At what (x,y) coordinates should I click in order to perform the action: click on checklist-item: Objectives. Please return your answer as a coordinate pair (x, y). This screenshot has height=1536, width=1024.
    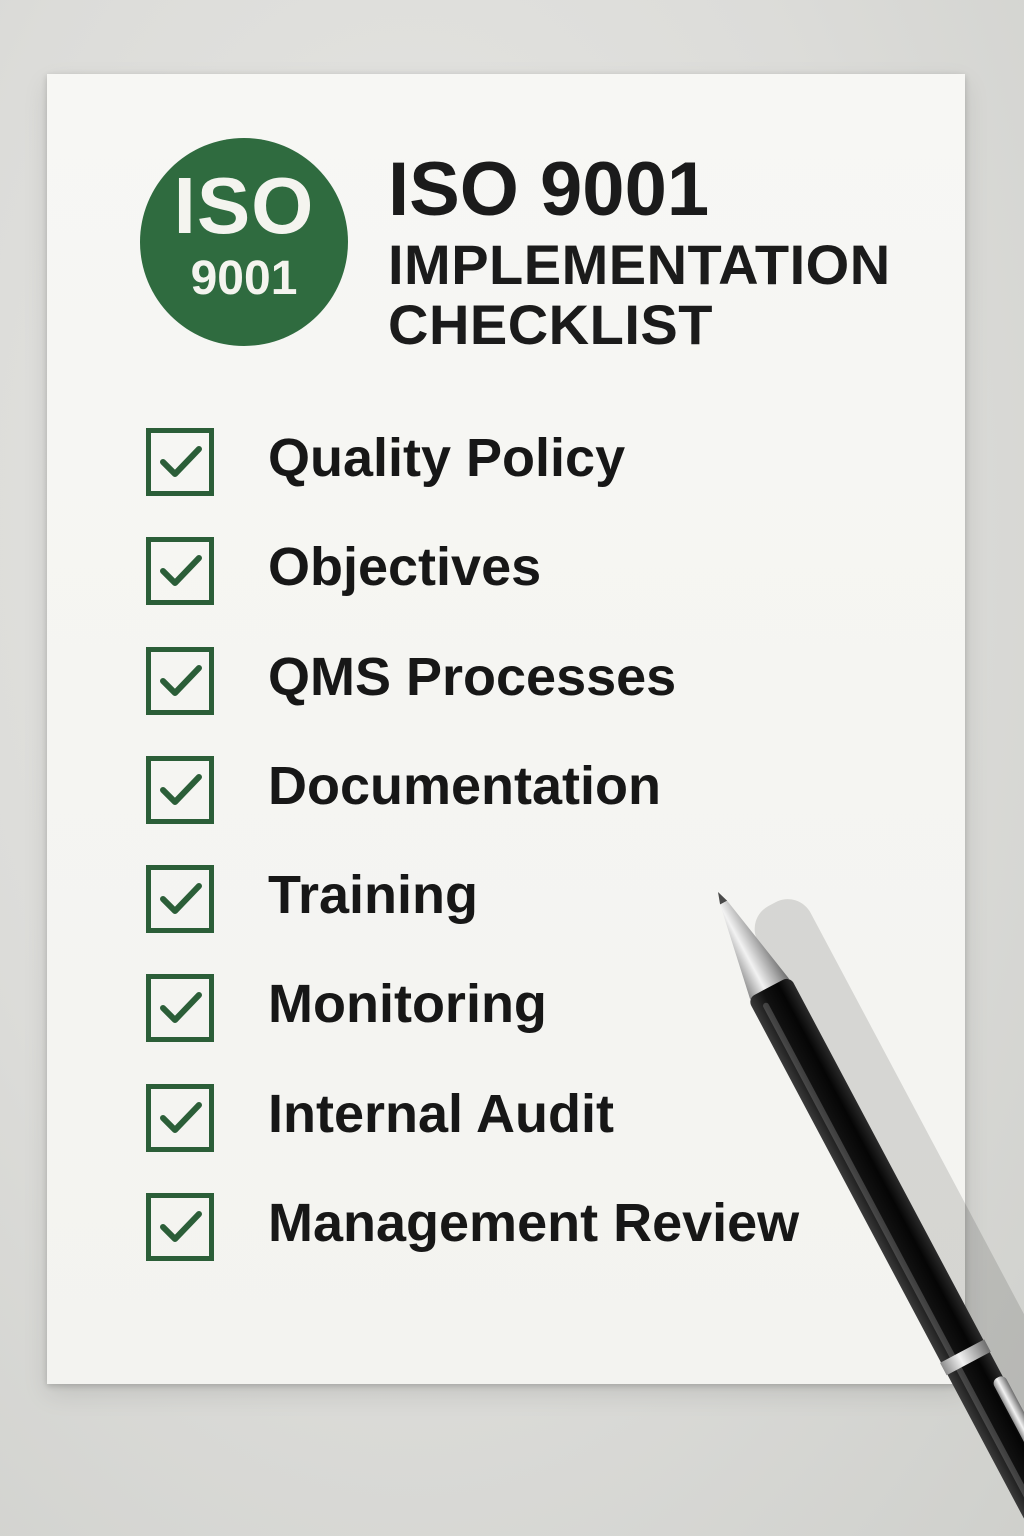
    Looking at the image, I should click on (506, 573).